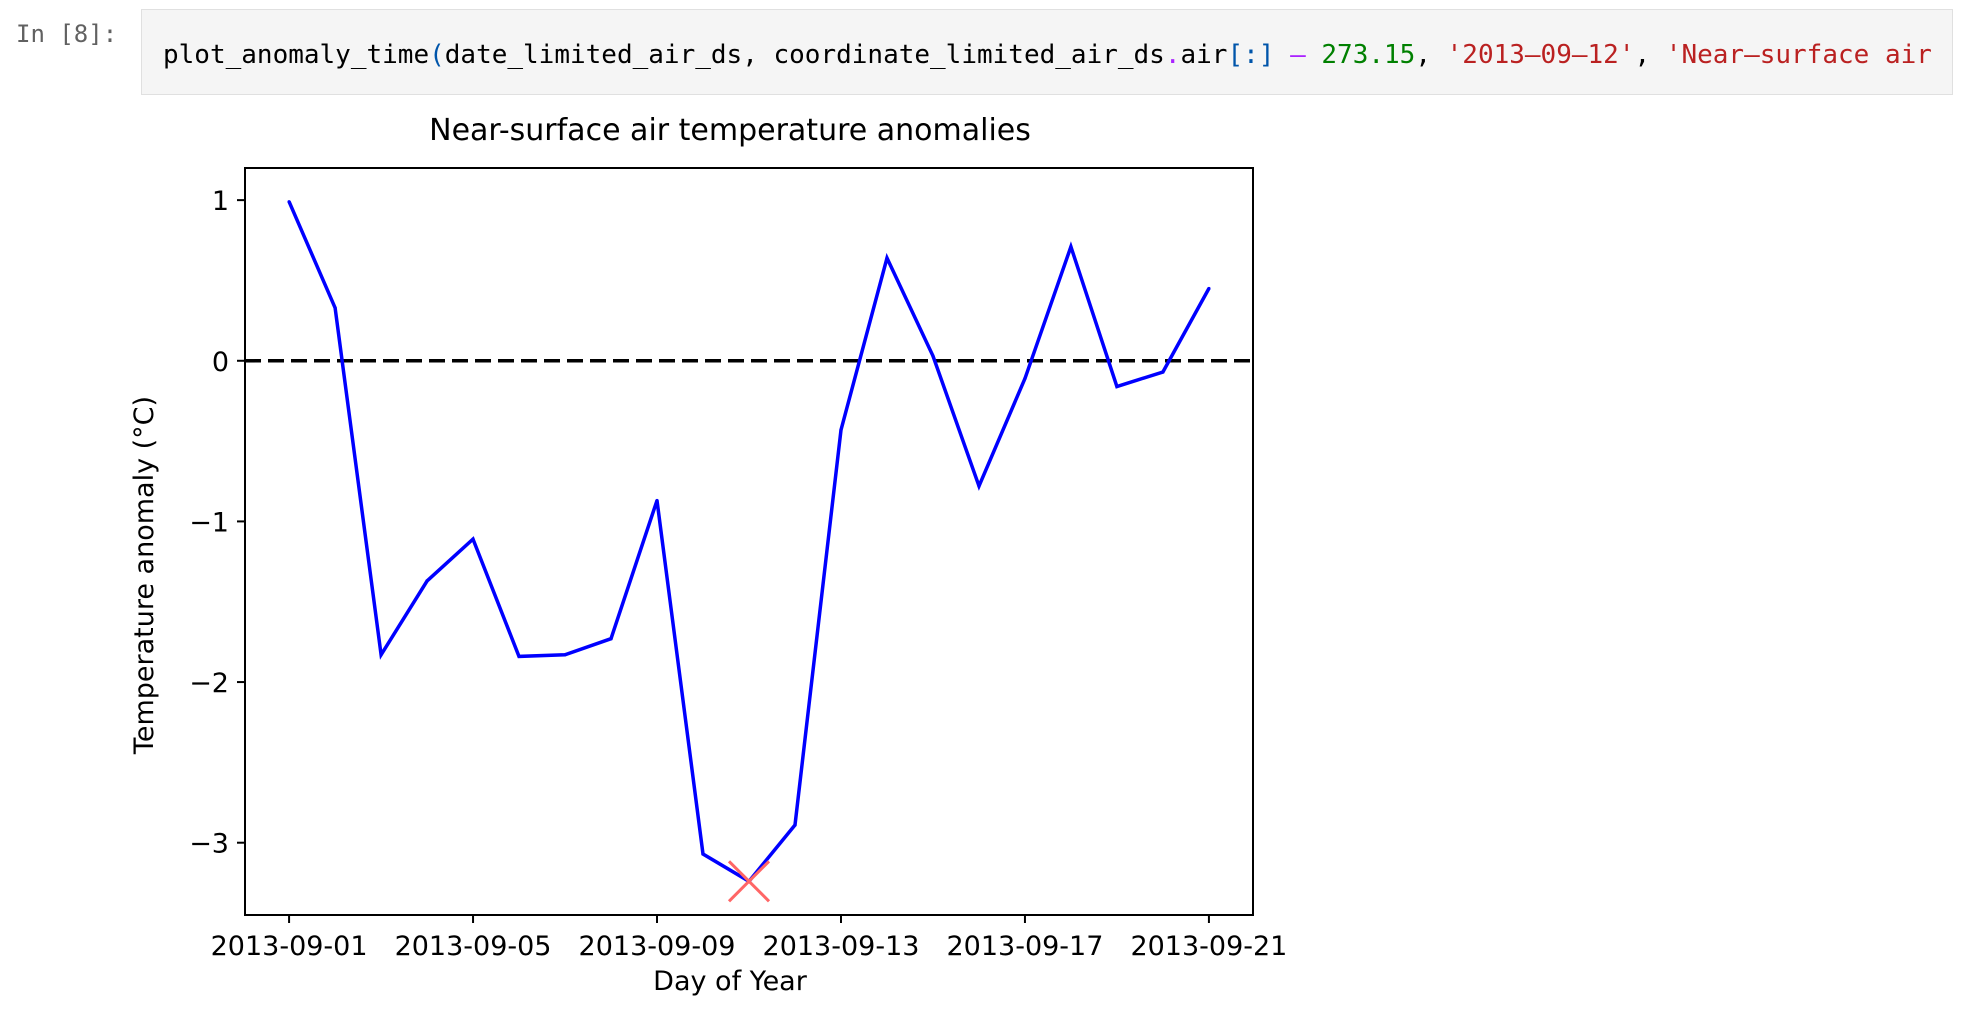 The width and height of the screenshot is (1970, 1024). Describe the element at coordinates (473, 946) in the screenshot. I see `x-tick-label: 2013-09-05` at that location.